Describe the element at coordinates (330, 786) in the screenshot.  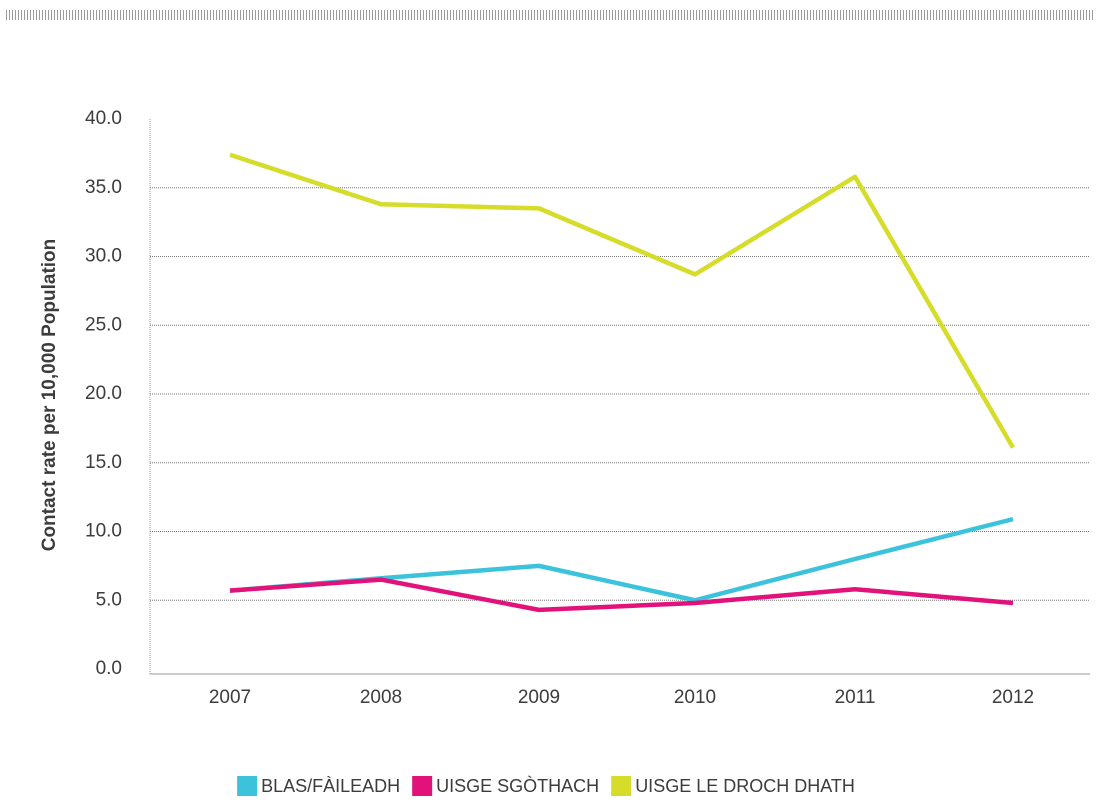
I see `legend-label: BLAS/FÀILEADH` at that location.